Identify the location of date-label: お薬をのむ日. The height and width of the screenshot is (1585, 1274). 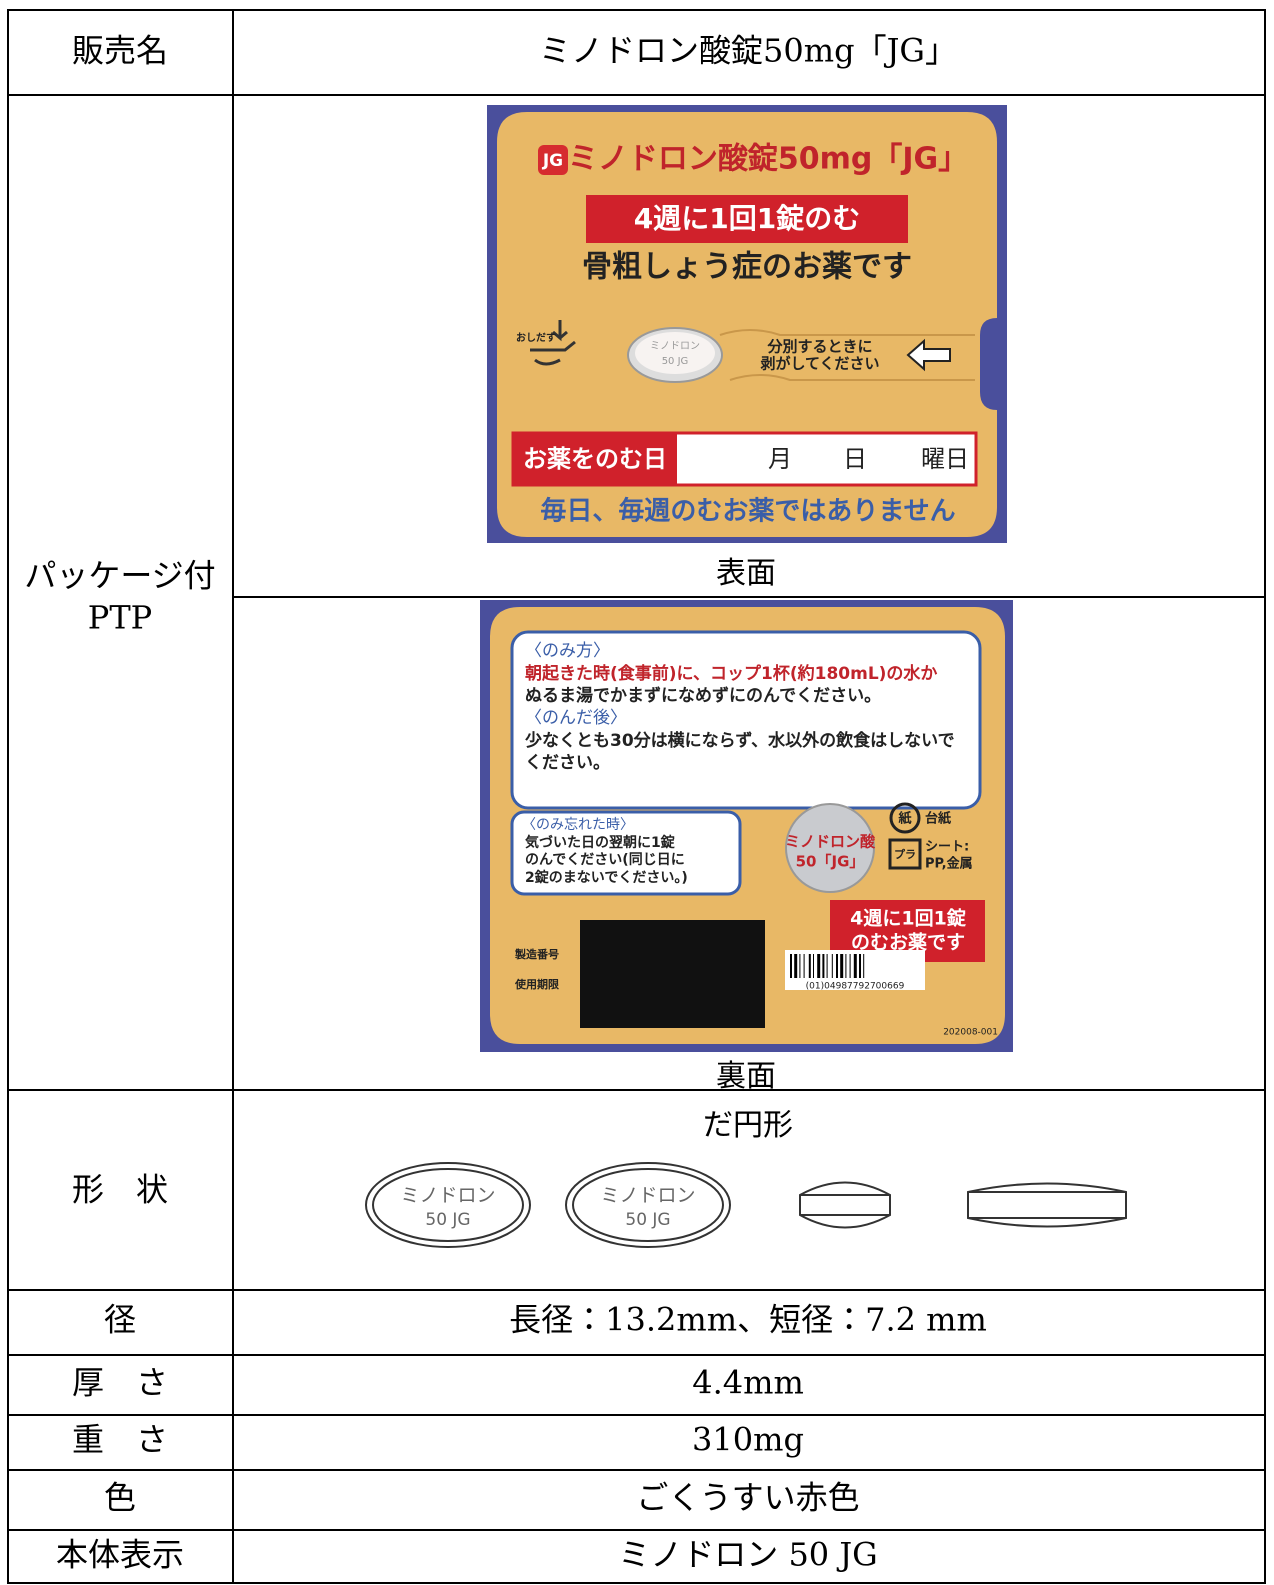
(595, 459).